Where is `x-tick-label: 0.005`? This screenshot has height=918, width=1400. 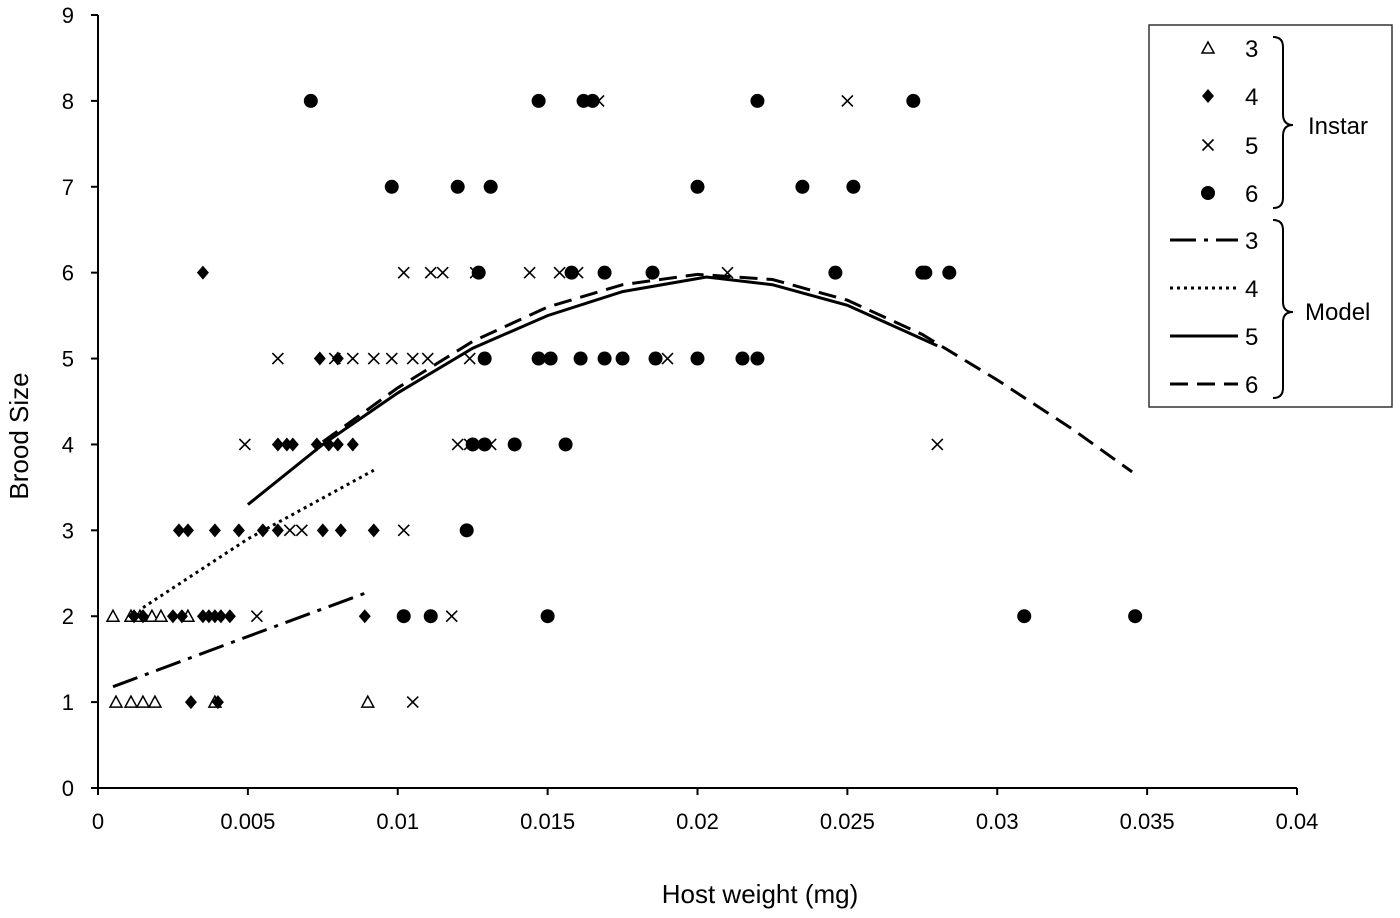 x-tick-label: 0.005 is located at coordinates (247, 821).